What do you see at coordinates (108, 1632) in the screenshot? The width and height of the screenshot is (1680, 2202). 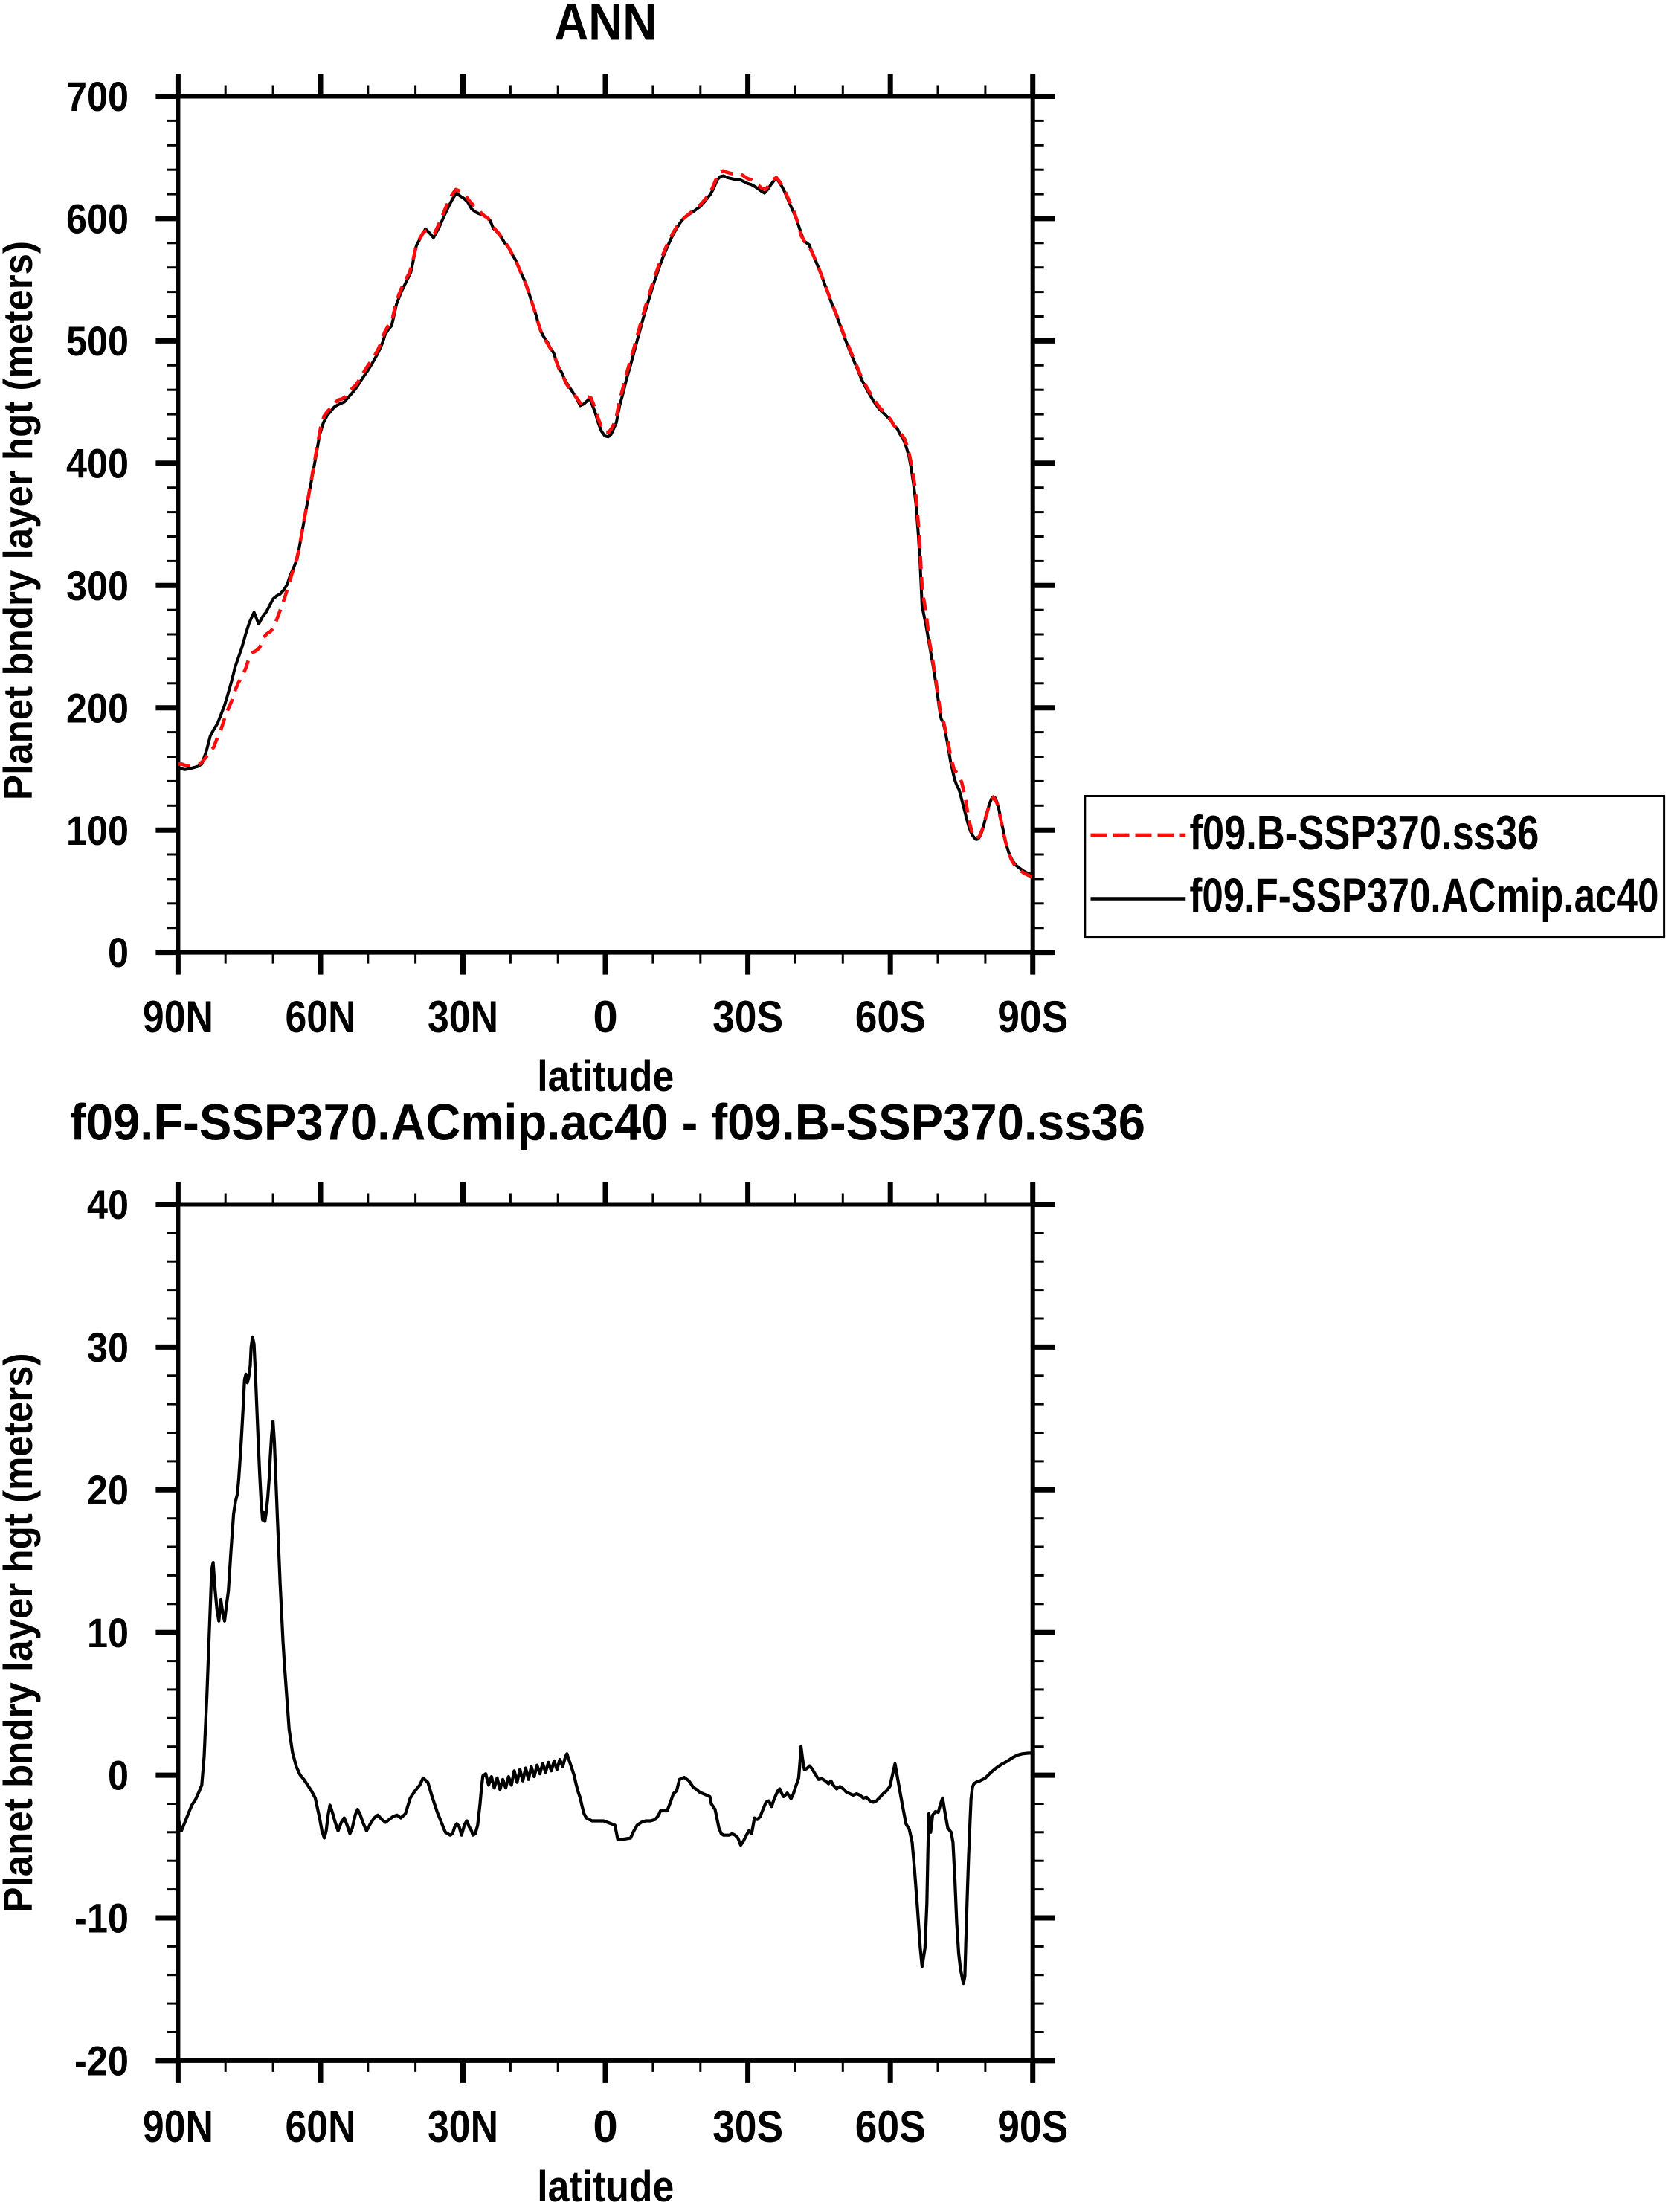 I see `svg-text: 10` at bounding box center [108, 1632].